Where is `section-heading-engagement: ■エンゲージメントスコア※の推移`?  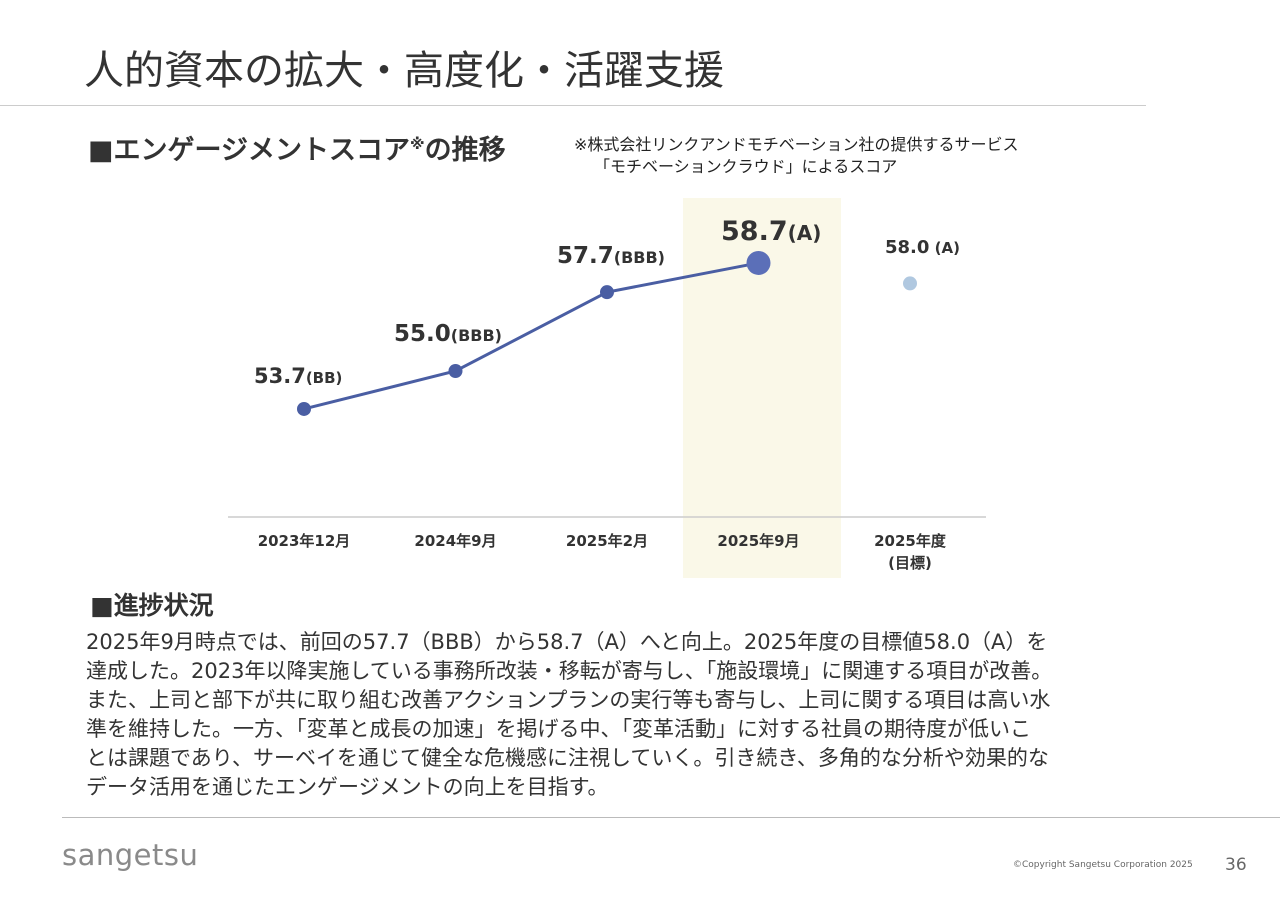
section-heading-engagement: ■エンゲージメントスコア※の推移 is located at coordinates (297, 147).